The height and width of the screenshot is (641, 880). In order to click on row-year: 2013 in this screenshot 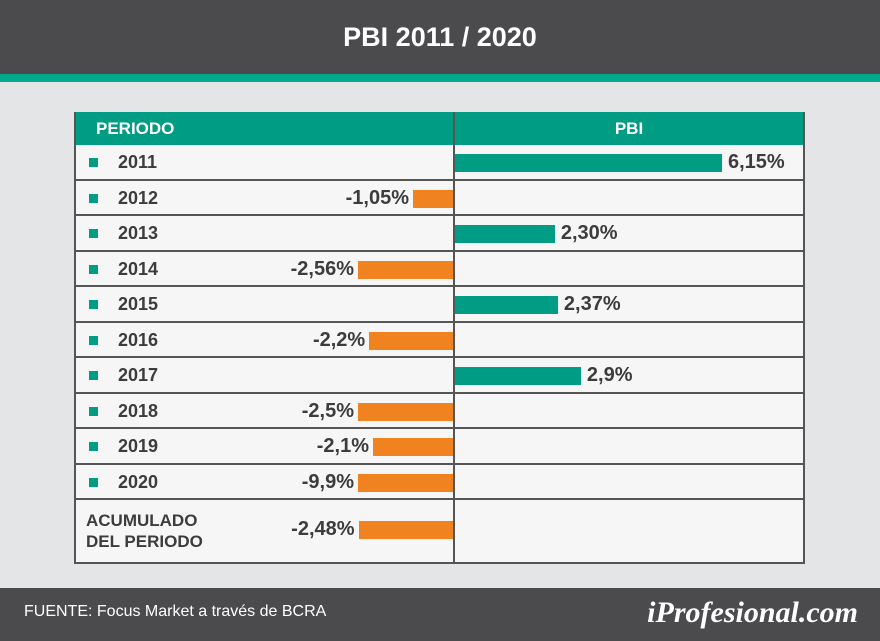, I will do `click(138, 233)`.